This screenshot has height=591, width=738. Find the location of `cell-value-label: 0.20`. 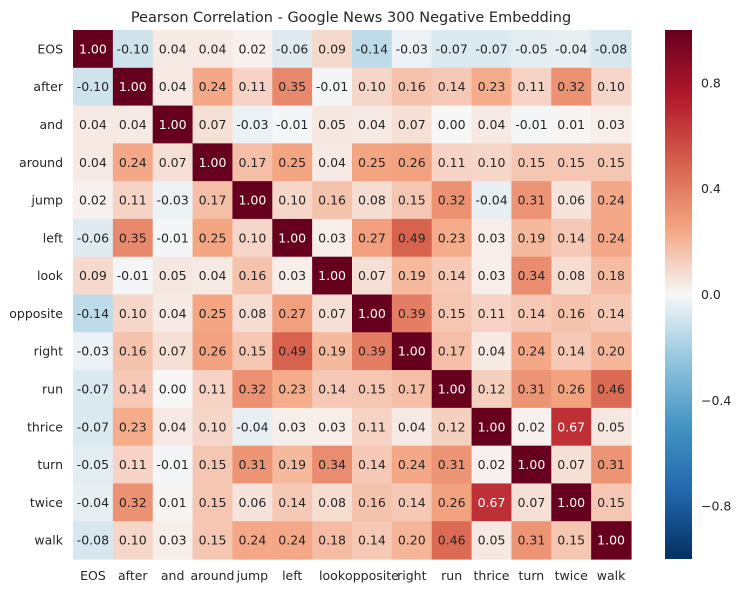

cell-value-label: 0.20 is located at coordinates (412, 540).